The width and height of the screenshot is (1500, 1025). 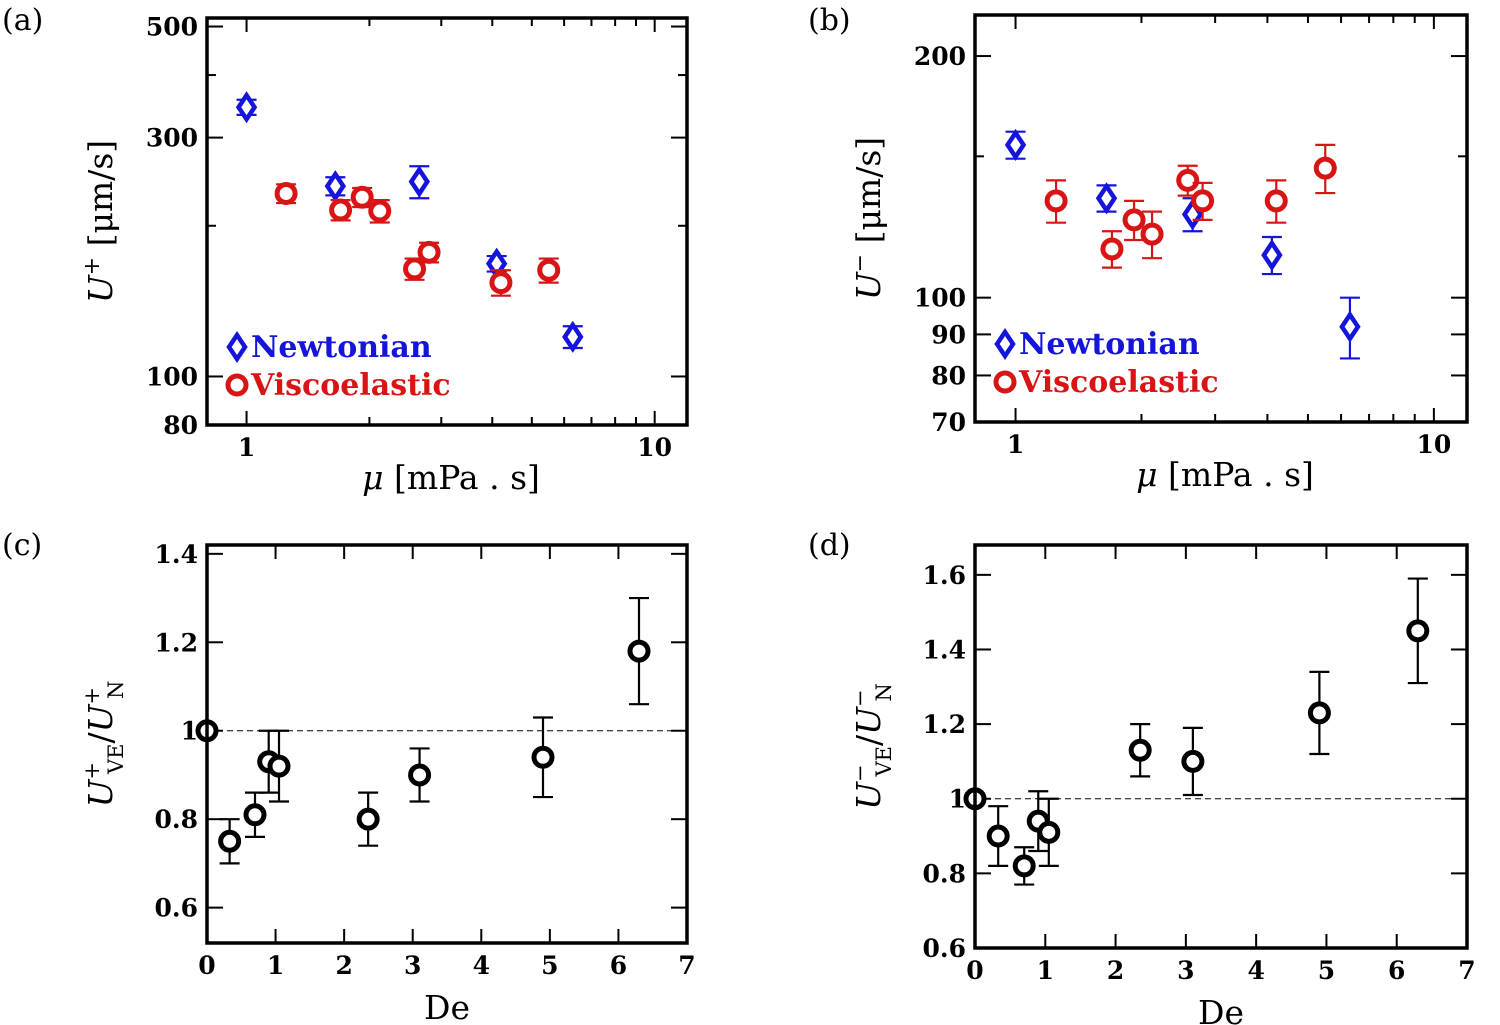 What do you see at coordinates (104, 744) in the screenshot?
I see `y-axis-label: U+VE/U+N` at bounding box center [104, 744].